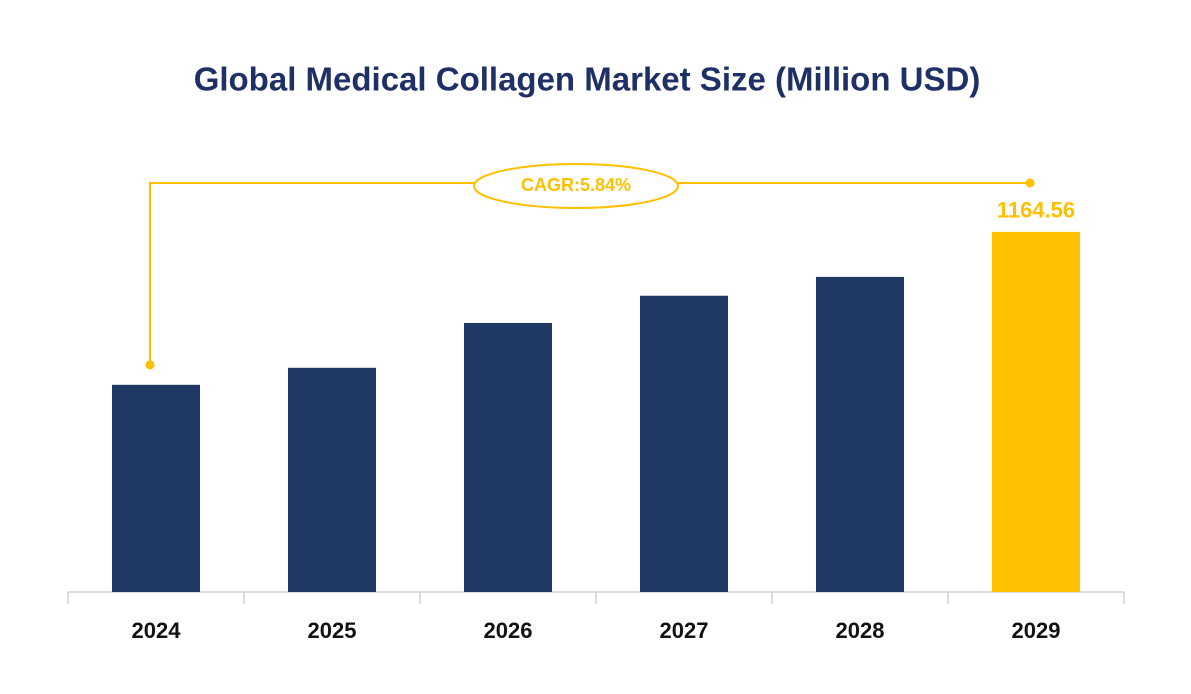 The width and height of the screenshot is (1191, 694). What do you see at coordinates (332, 630) in the screenshot?
I see `x-tick-label: 2025` at bounding box center [332, 630].